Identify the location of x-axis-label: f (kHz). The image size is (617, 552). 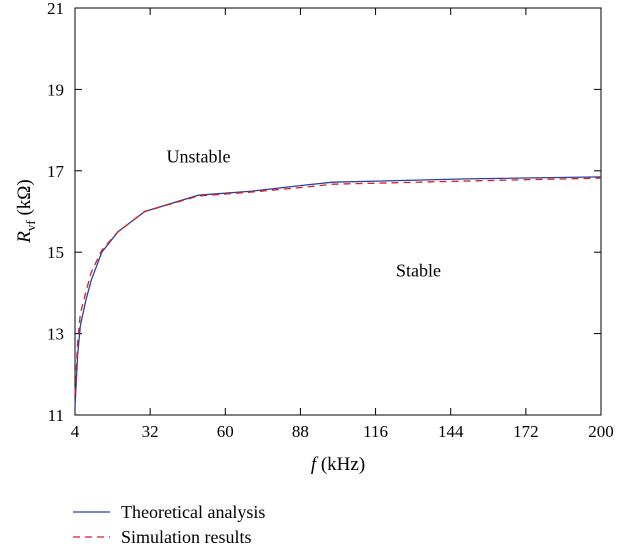
(338, 464).